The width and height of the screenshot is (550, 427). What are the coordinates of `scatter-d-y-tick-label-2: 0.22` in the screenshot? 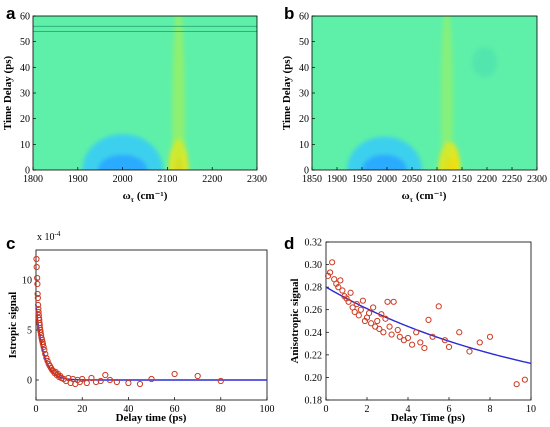 It's located at (314, 355).